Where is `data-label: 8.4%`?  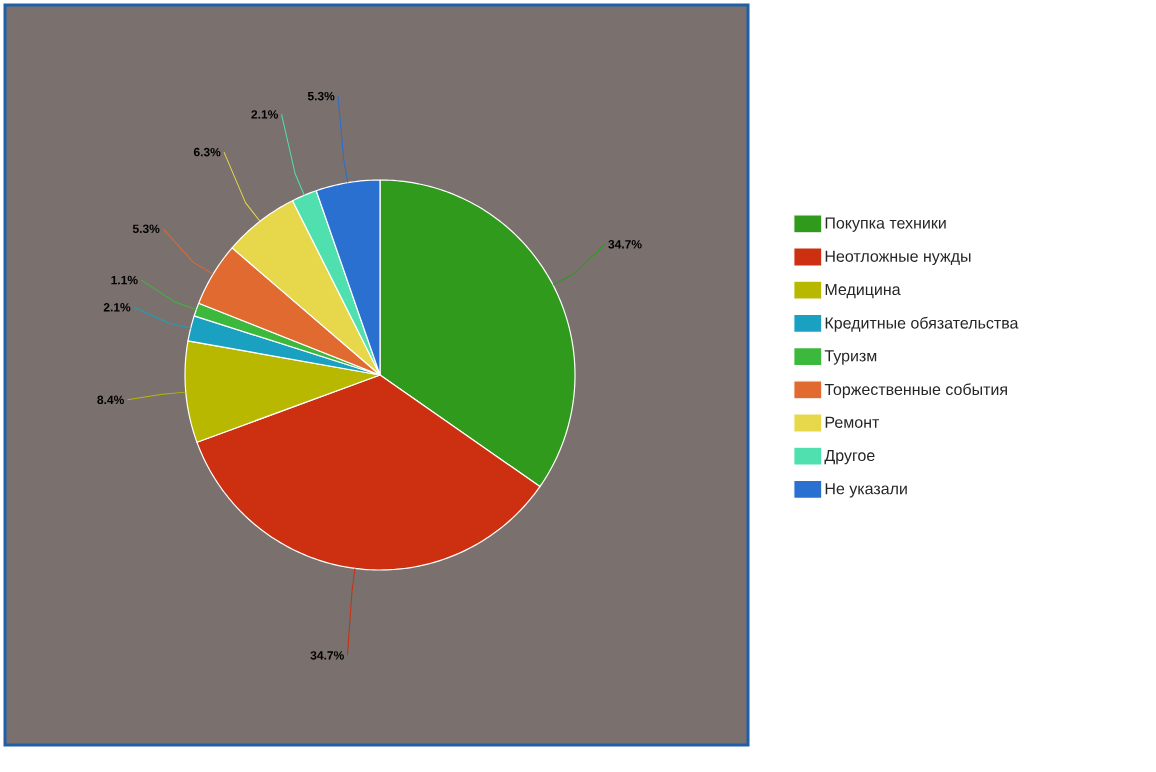
data-label: 8.4% is located at coordinates (110, 400).